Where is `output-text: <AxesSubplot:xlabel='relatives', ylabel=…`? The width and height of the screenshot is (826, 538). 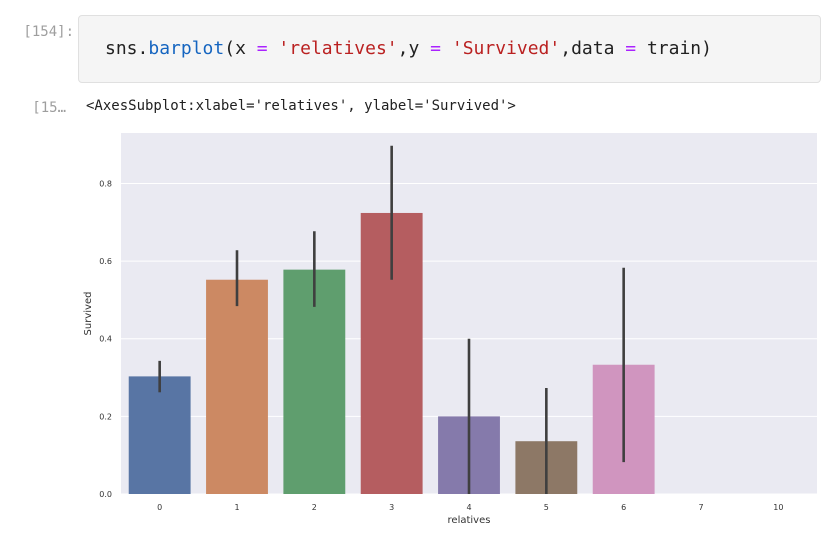 output-text: <AxesSubplot:xlabel='relatives', ylabel=… is located at coordinates (301, 106).